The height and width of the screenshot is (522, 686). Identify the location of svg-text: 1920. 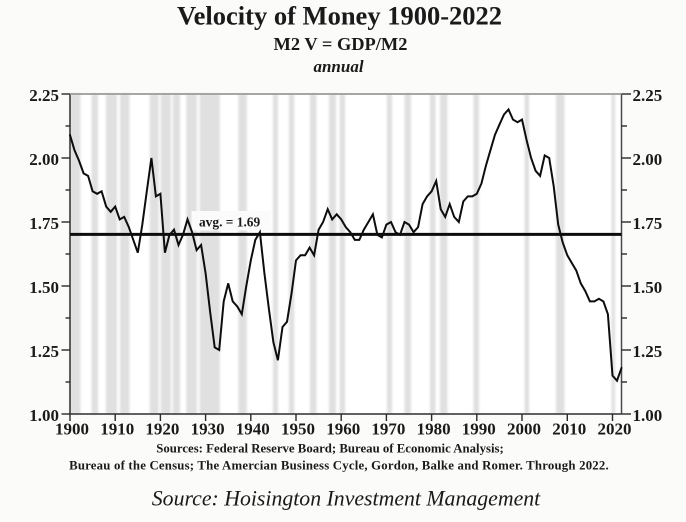
(162, 429).